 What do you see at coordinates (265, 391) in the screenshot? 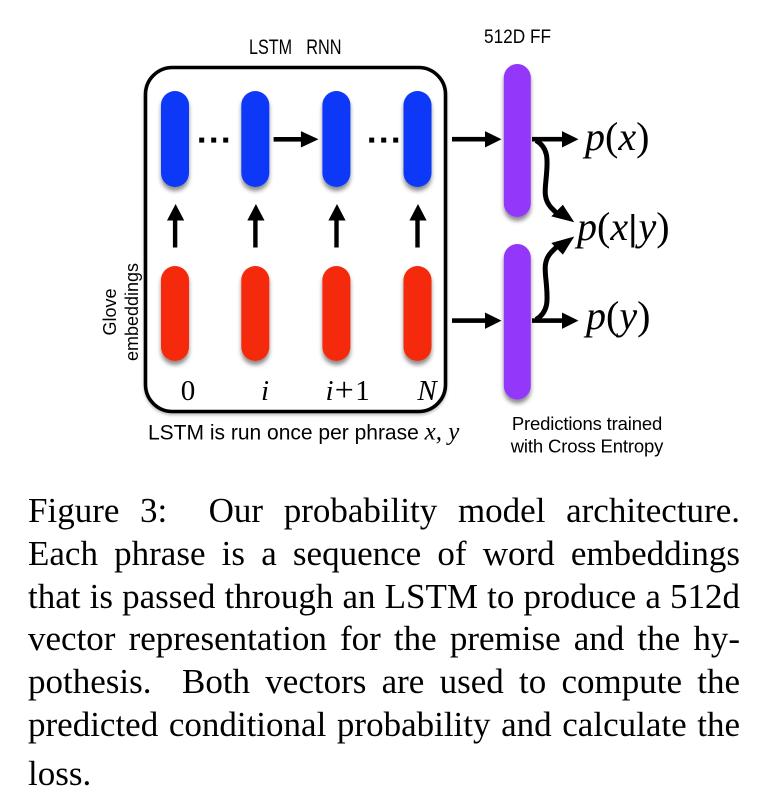
I see `svg-text: i` at bounding box center [265, 391].